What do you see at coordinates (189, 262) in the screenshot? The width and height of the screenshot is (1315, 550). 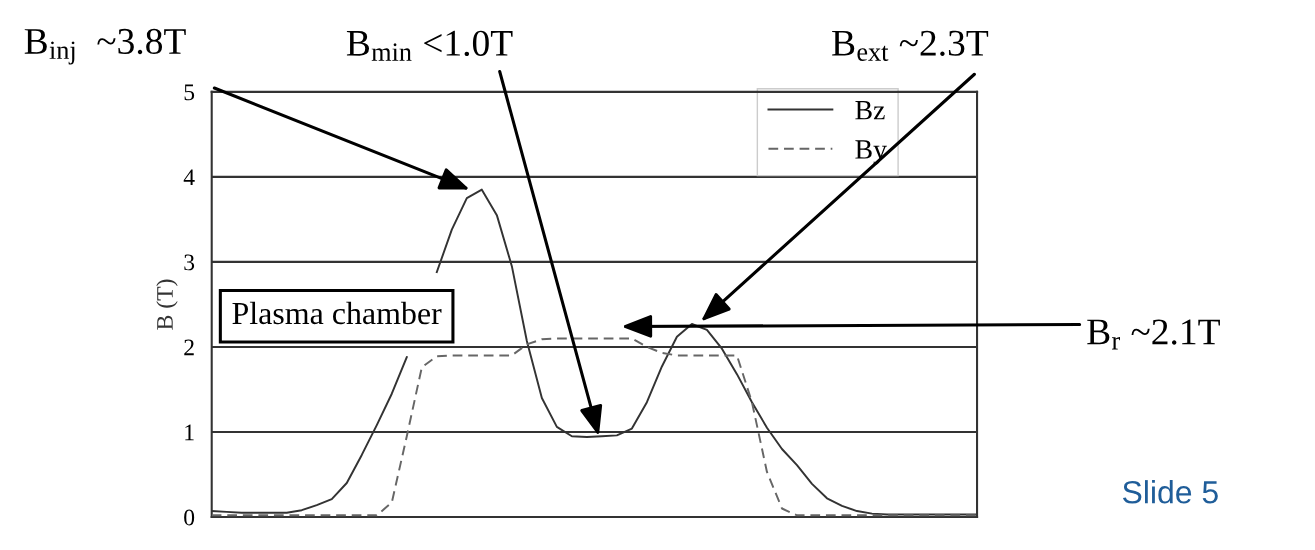 I see `y-tick-label: 3` at bounding box center [189, 262].